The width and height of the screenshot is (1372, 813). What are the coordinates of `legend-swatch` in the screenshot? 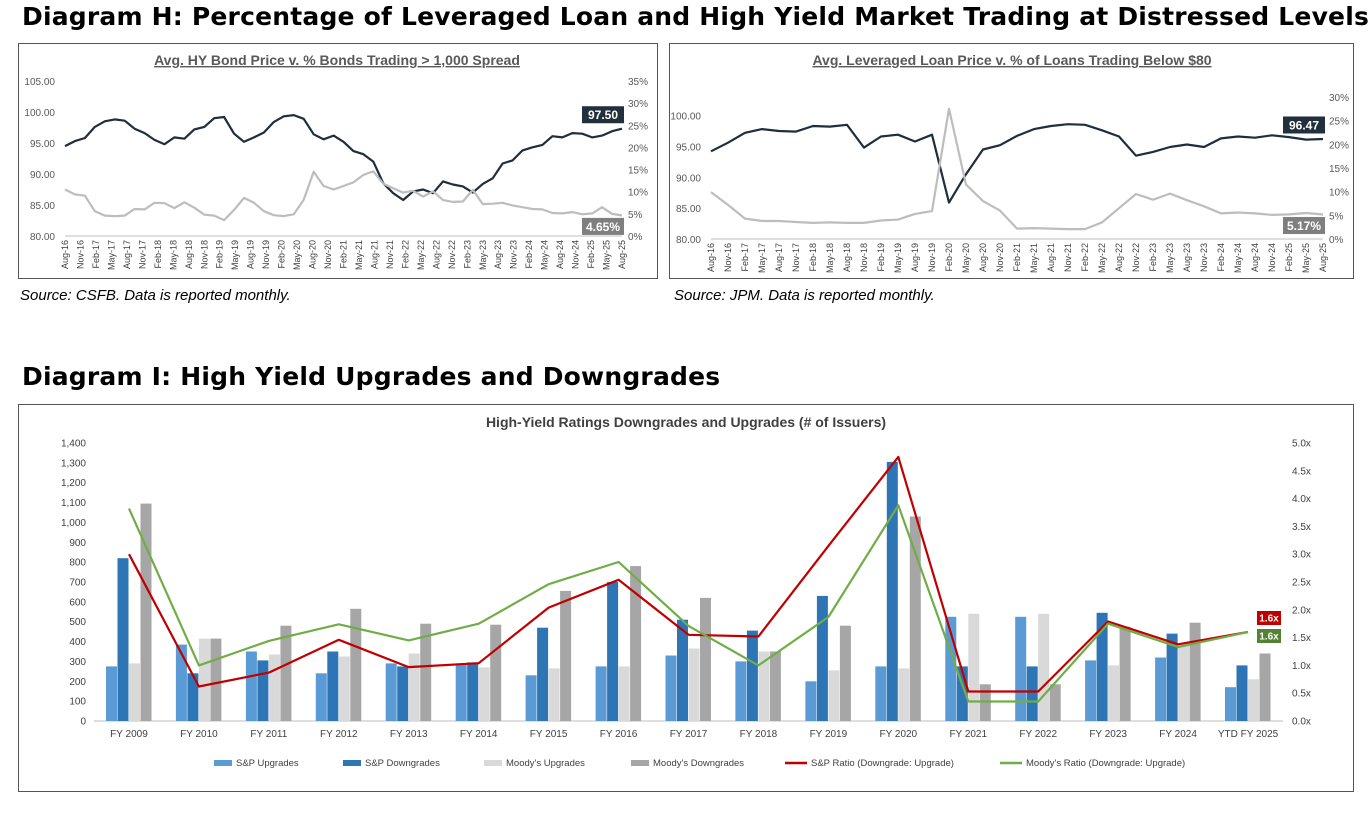 It's located at (493, 763).